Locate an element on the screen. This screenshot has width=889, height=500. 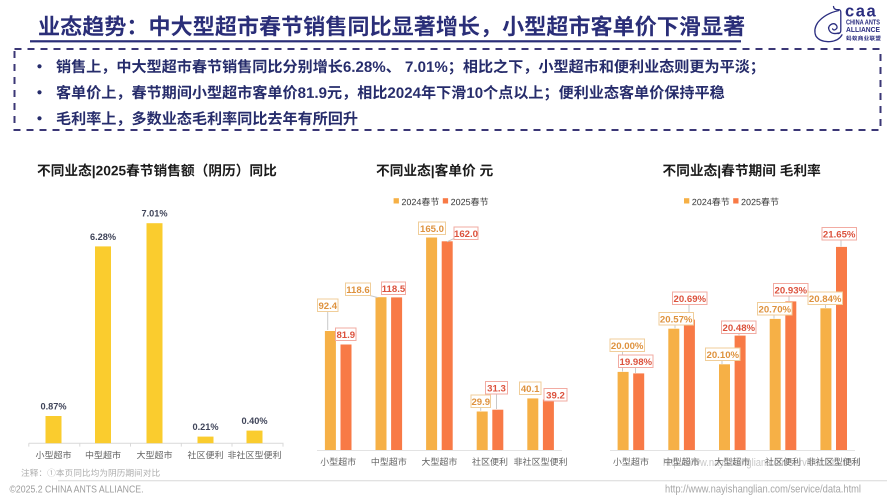
svg-text: 20.84% is located at coordinates (825, 299).